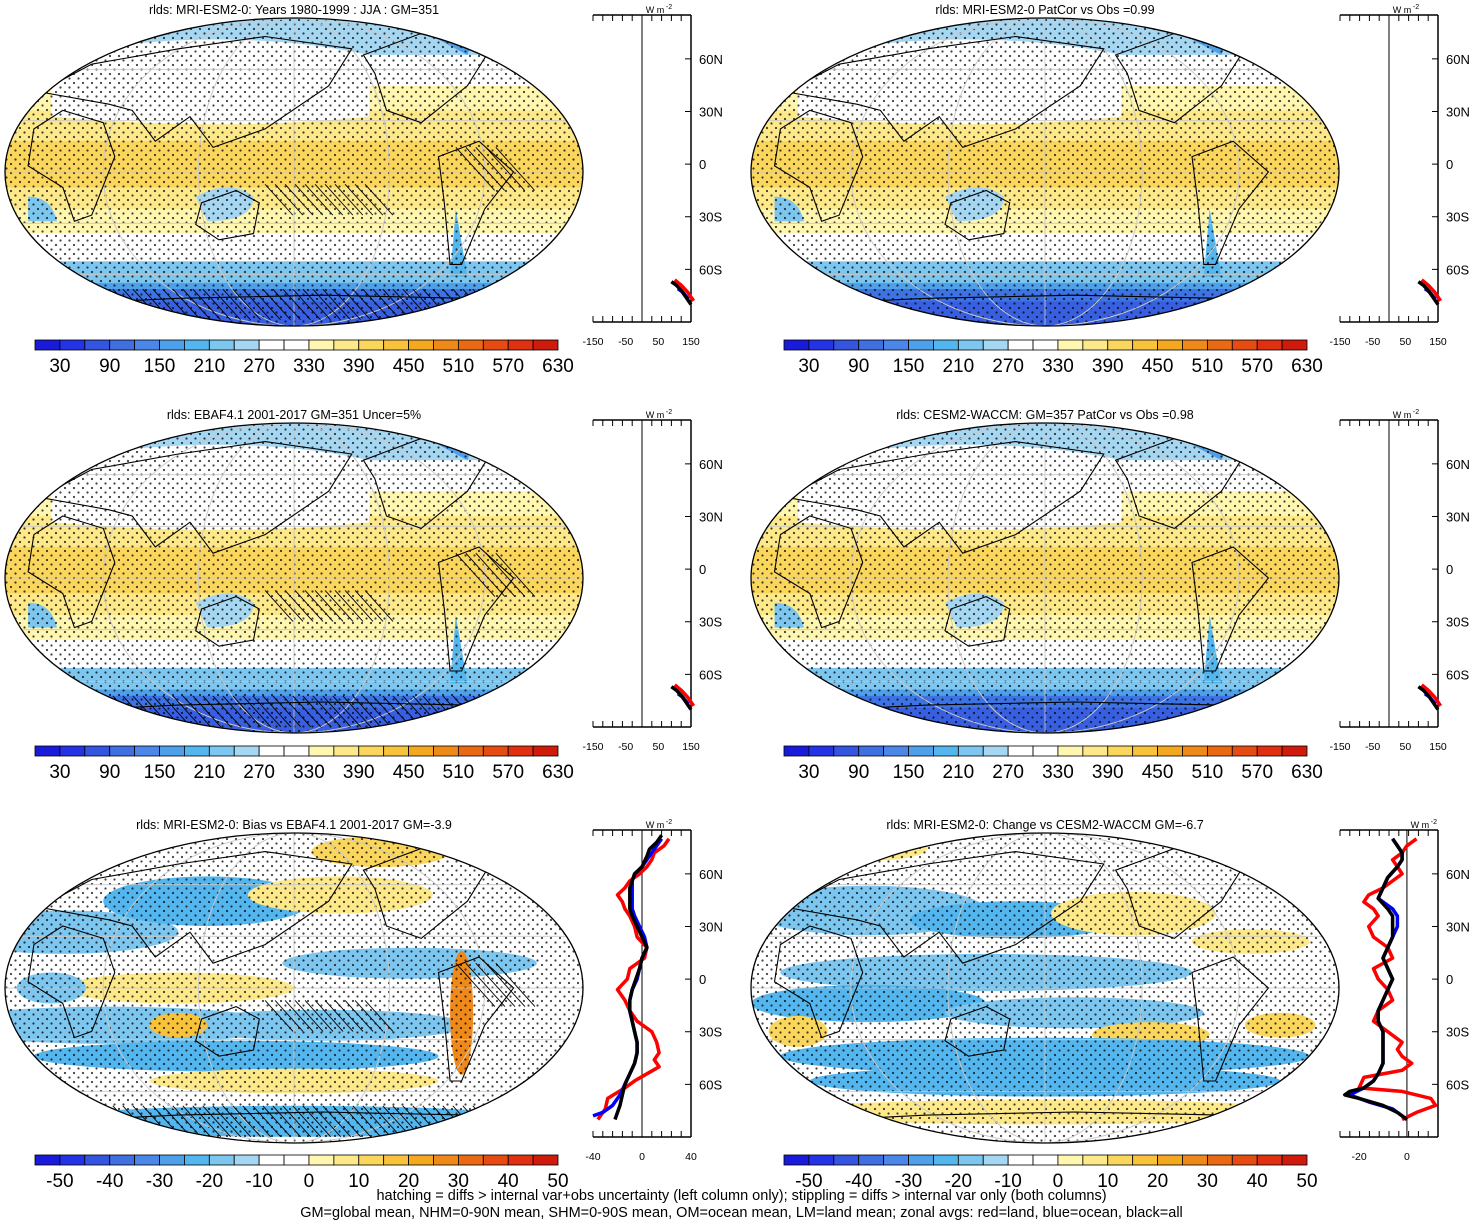 The height and width of the screenshot is (1222, 1483). What do you see at coordinates (294, 415) in the screenshot?
I see `panel-title: rlds: EBAF4.1 2001-2017 GM=351 Uncer=5%` at bounding box center [294, 415].